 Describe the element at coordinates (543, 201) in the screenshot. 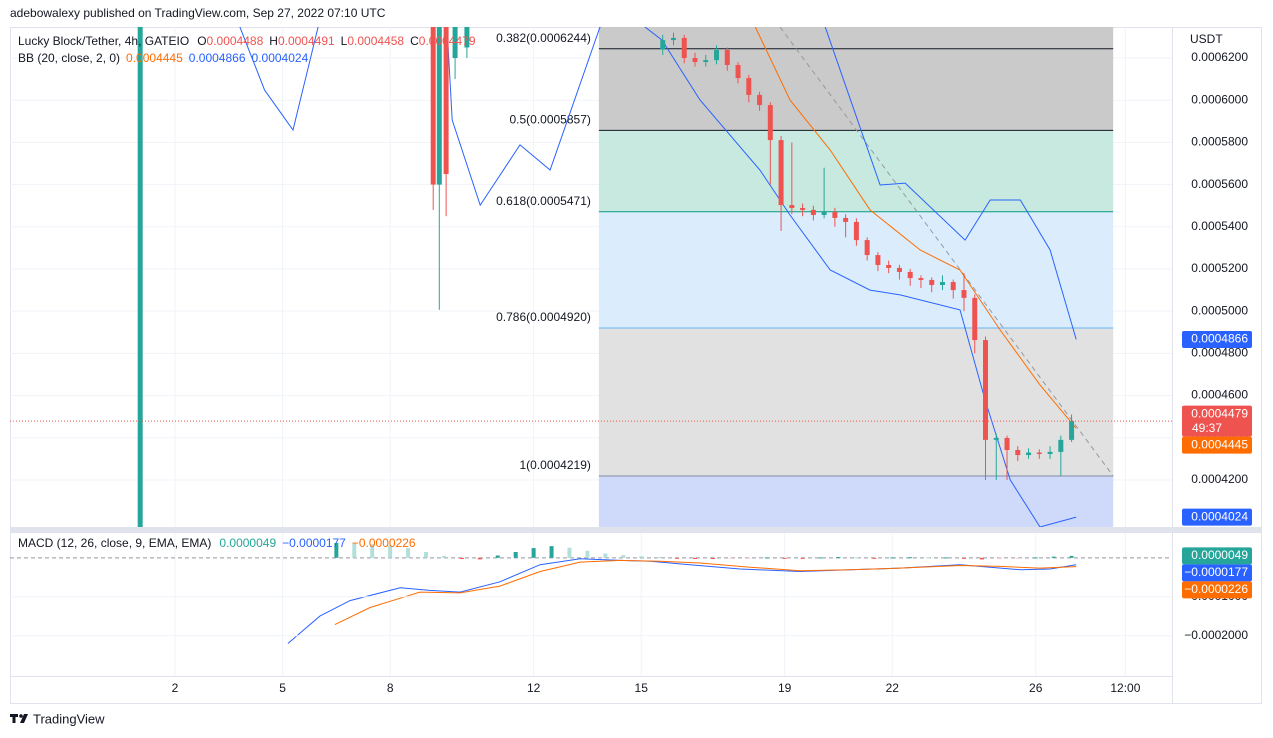

I see `fib-label: 0.618(0.0005471)` at that location.